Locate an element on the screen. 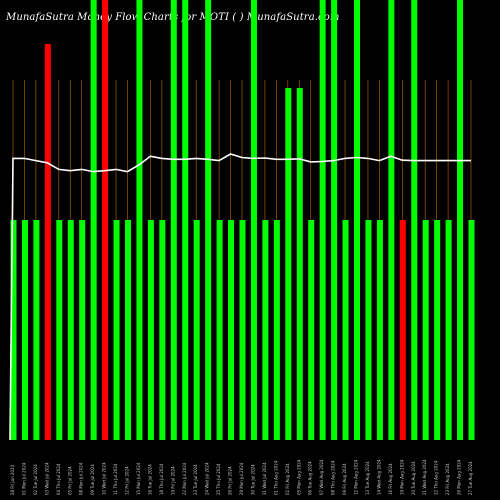 This screenshot has width=500, height=500. tick-label-14: 19 Fri Jul 2024 is located at coordinates (172, 480).